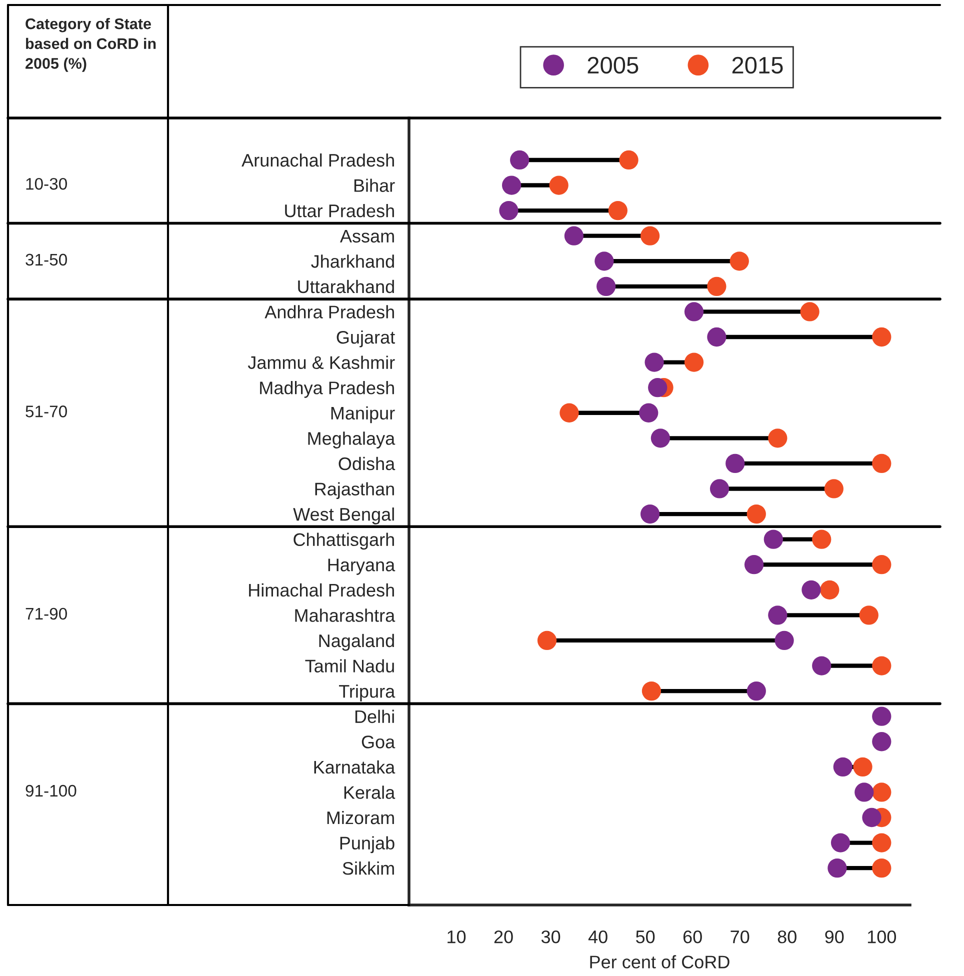  Describe the element at coordinates (355, 767) in the screenshot. I see `y-tick-label: Karnataka` at that location.